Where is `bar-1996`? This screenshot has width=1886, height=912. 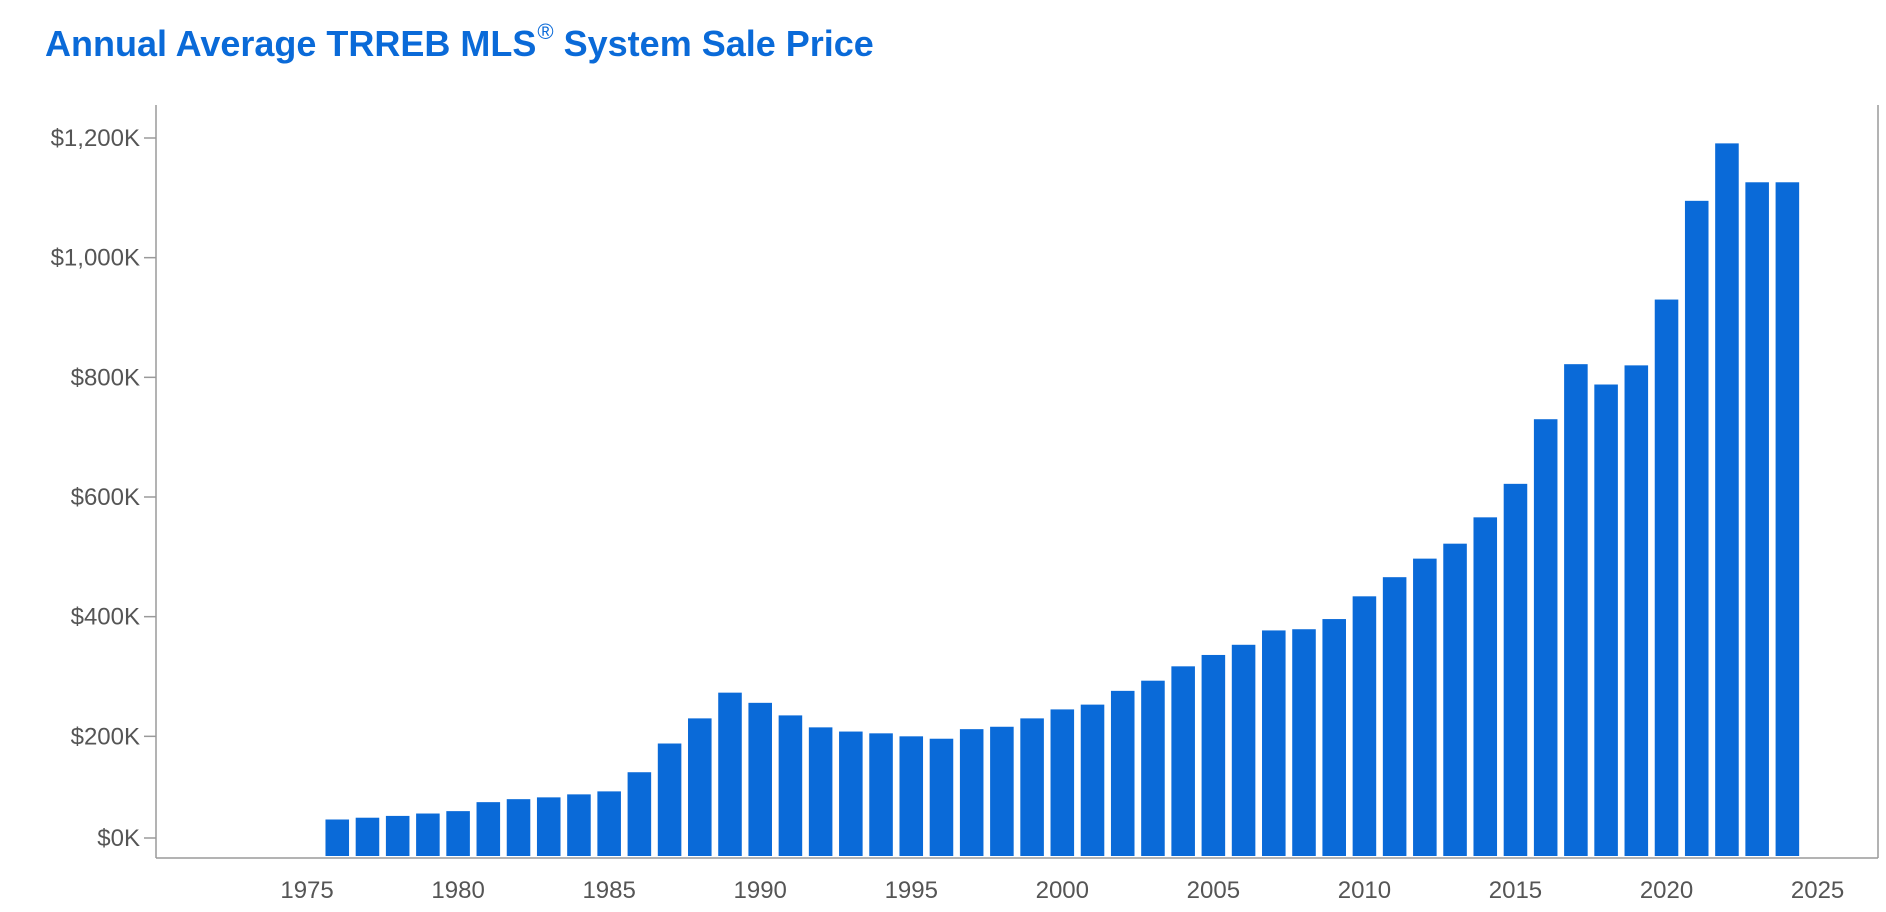 bar-1996 is located at coordinates (941, 797).